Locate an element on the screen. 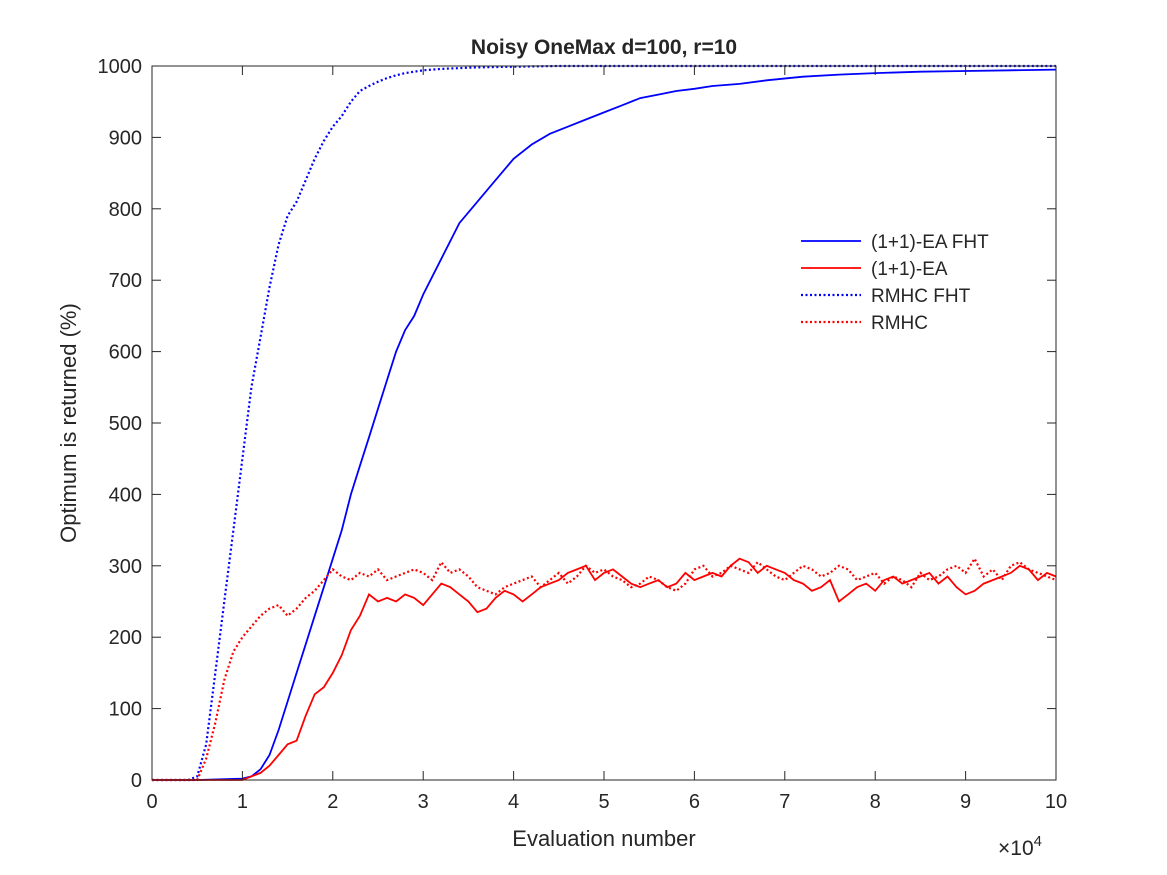 The image size is (1167, 875). x-tick-label: 7 is located at coordinates (784, 802).